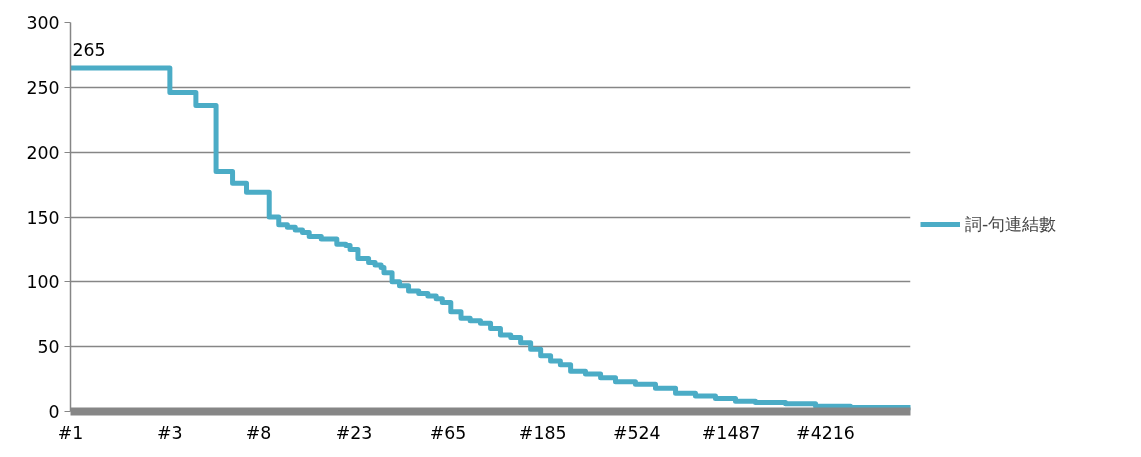  Describe the element at coordinates (354, 432) in the screenshot. I see `x-tick-label: #23` at that location.